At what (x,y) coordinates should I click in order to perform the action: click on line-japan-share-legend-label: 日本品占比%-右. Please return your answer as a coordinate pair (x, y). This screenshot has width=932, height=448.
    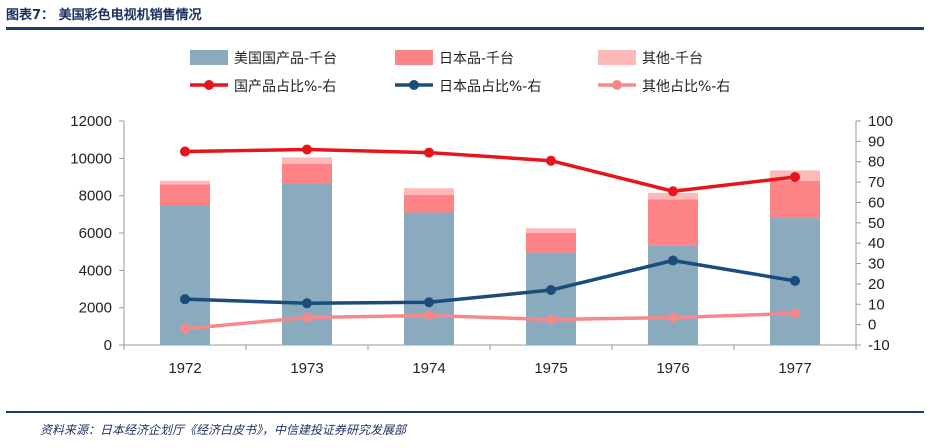
    Looking at the image, I should click on (490, 87).